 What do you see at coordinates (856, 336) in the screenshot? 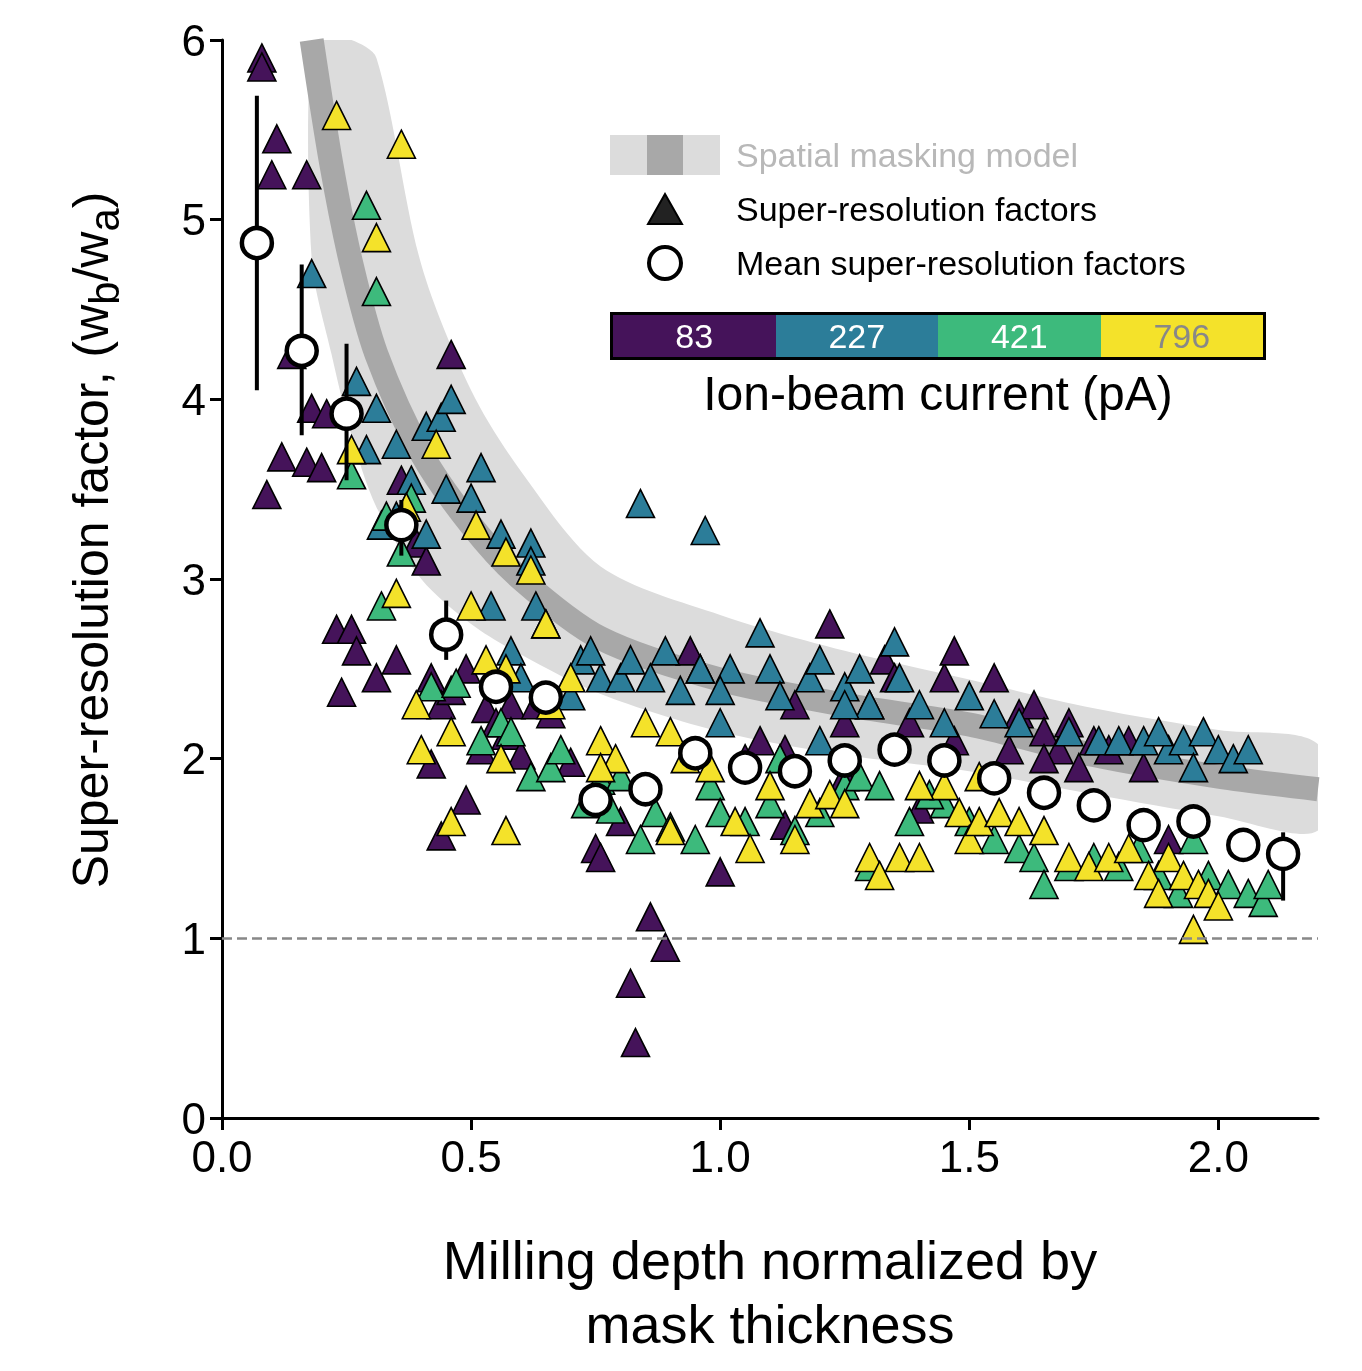
I see `text: 227` at bounding box center [856, 336].